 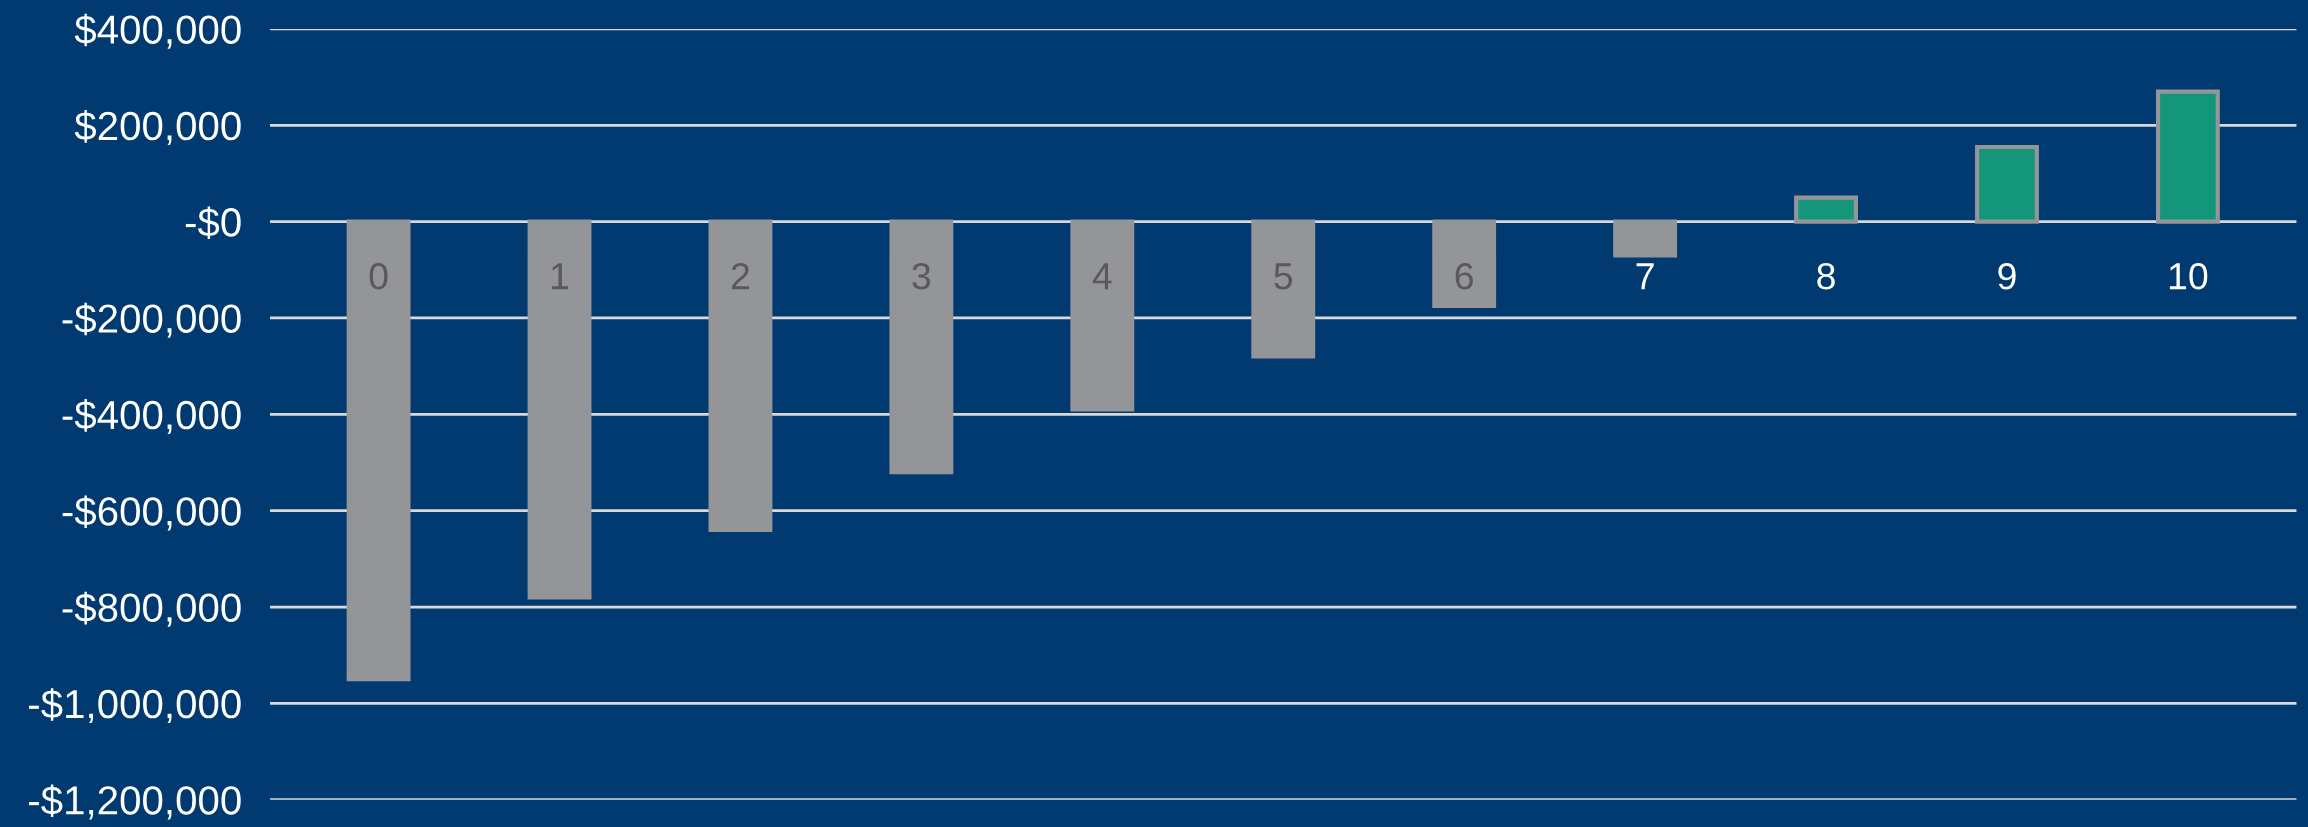 I want to click on x-tick-label: 3, so click(x=921, y=276).